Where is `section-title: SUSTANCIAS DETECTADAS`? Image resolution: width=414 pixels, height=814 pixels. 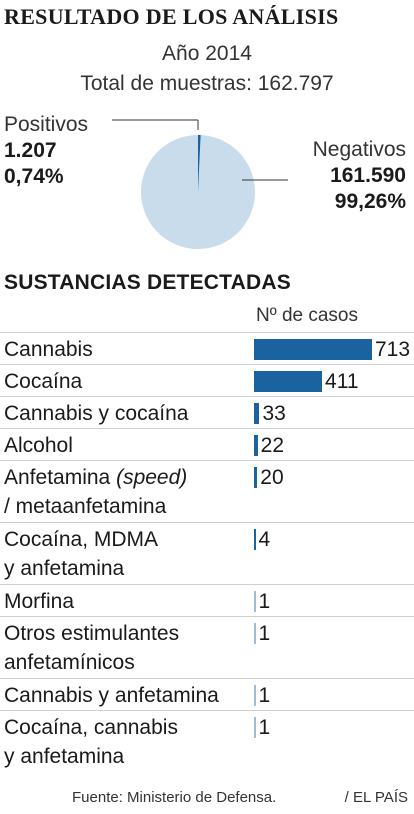 section-title: SUSTANCIAS DETECTADAS is located at coordinates (147, 282).